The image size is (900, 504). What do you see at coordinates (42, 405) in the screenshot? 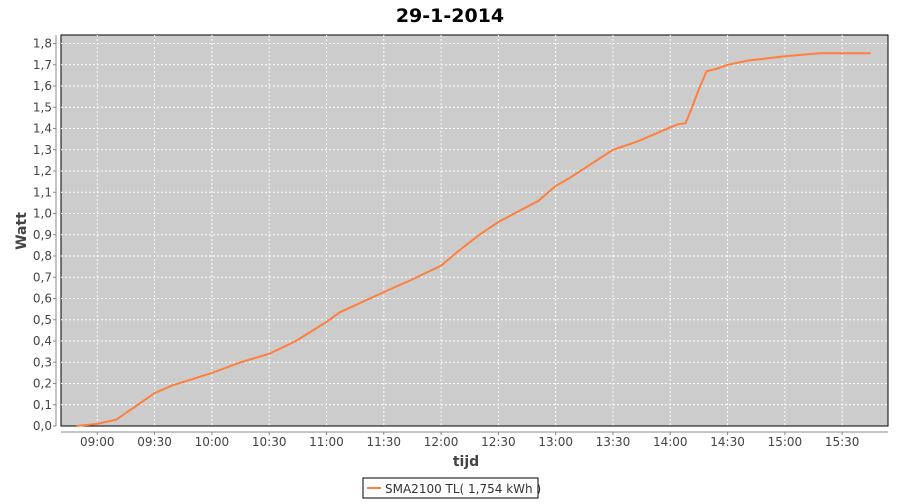
I see `y-tick-label: 0,1` at bounding box center [42, 405].